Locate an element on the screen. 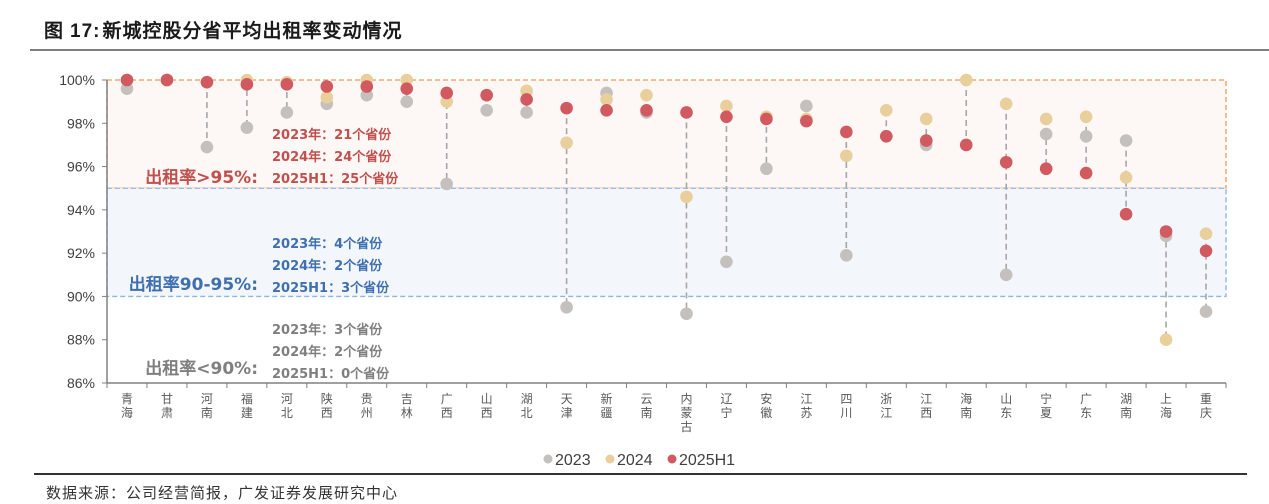 The width and height of the screenshot is (1269, 504). y-tick-label: 94% is located at coordinates (81, 210).